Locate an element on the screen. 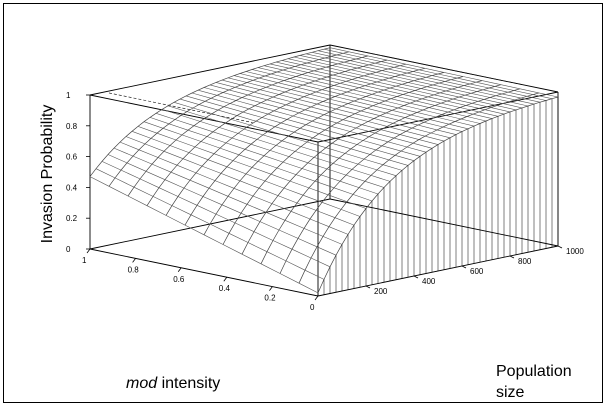 The width and height of the screenshot is (608, 407). z-axis-tick-label: 0.6 is located at coordinates (72, 157).